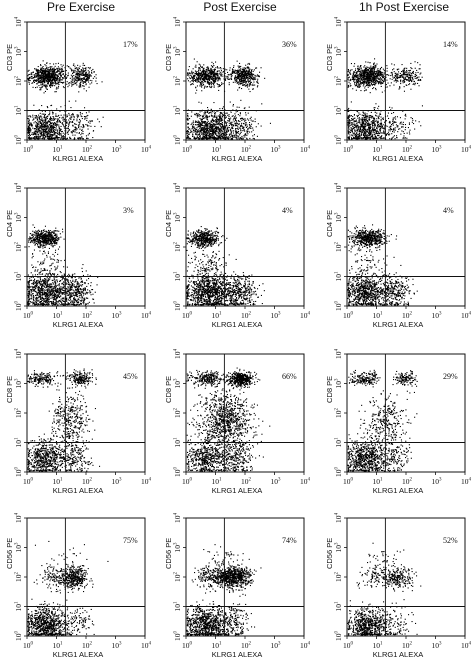 The image size is (474, 662). I want to click on percentage-label: 36%, so click(289, 44).